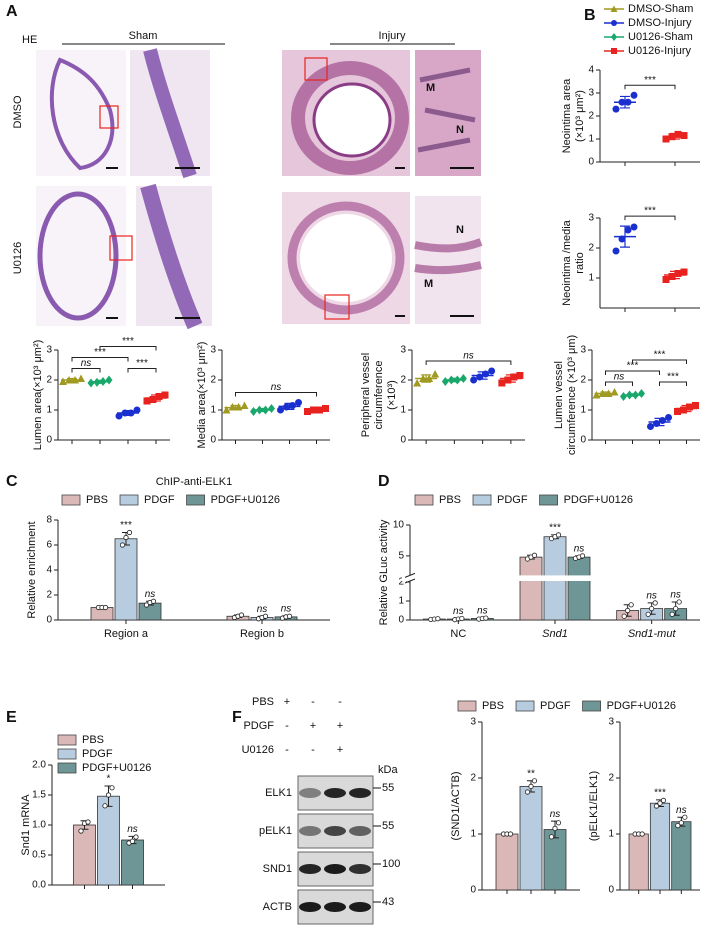  Describe the element at coordinates (126, 634) in the screenshot. I see `x-tick-label: Region a` at that location.